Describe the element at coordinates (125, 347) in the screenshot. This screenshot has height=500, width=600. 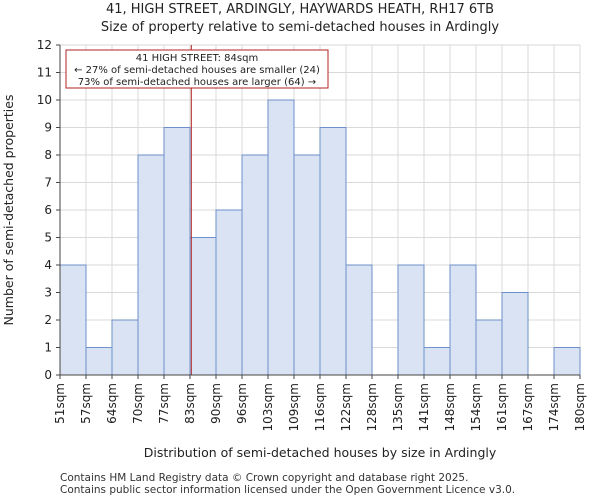
I see `bar-64sqm` at that location.